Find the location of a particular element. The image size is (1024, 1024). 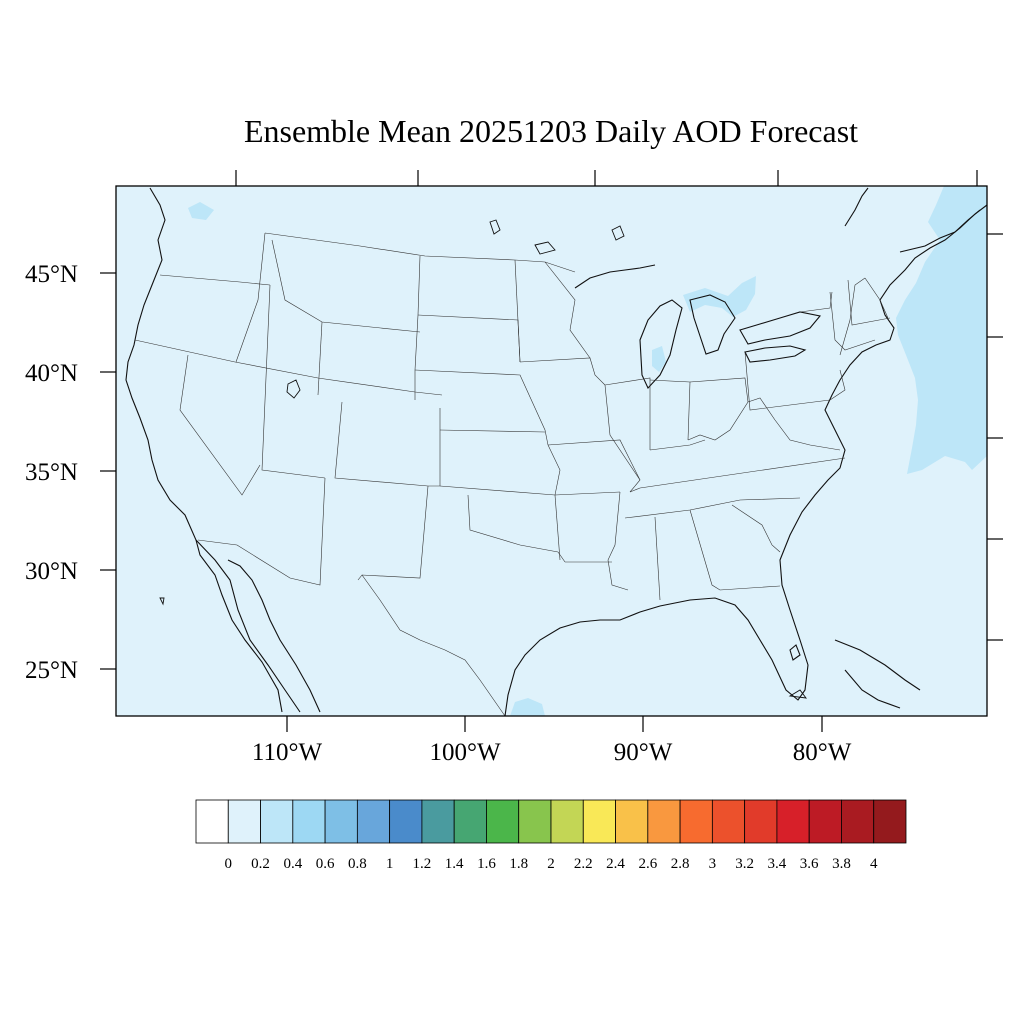

colorbar-label: 0.8 is located at coordinates (357, 864).